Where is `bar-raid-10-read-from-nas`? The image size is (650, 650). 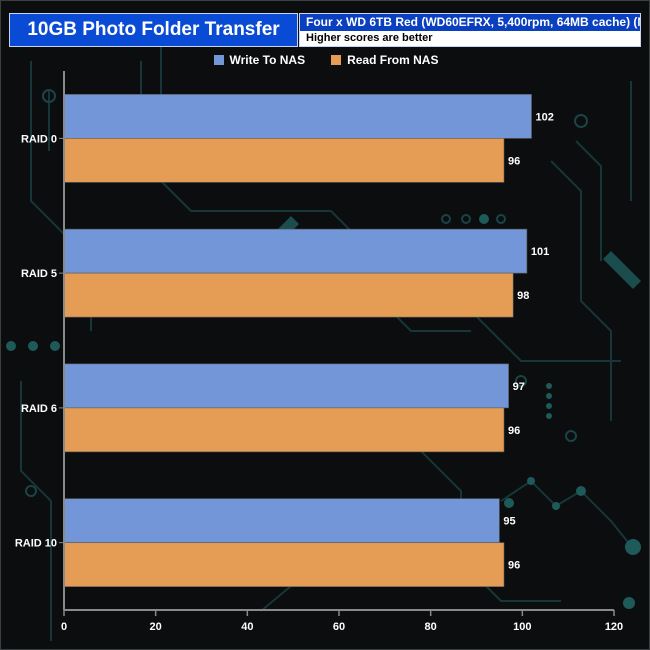 bar-raid-10-read-from-nas is located at coordinates (284, 564).